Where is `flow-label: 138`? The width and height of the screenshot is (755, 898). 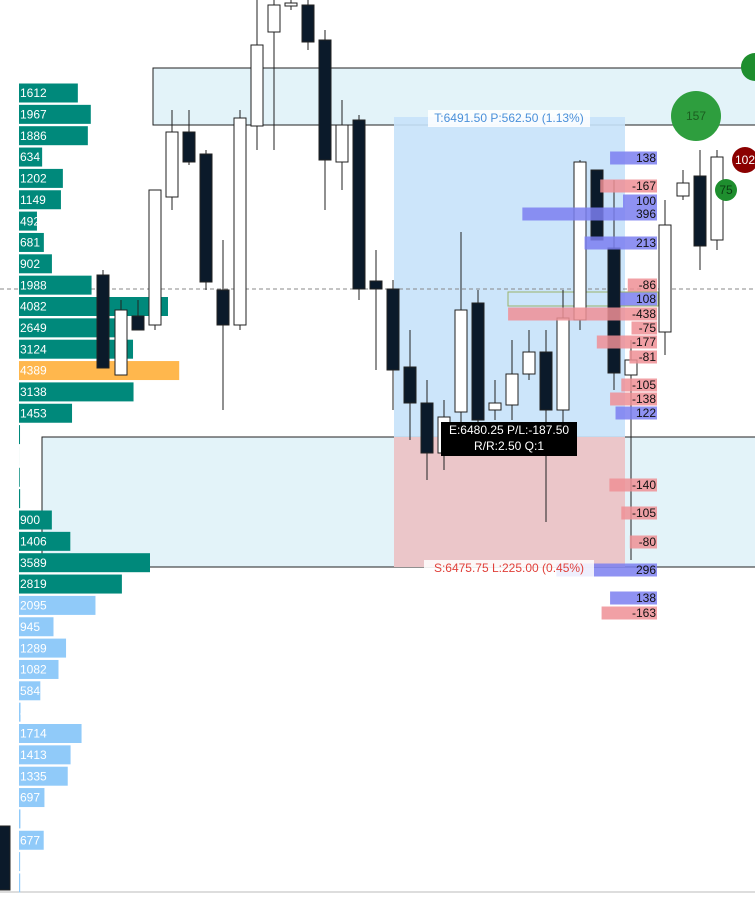
flow-label: 138 is located at coordinates (646, 158).